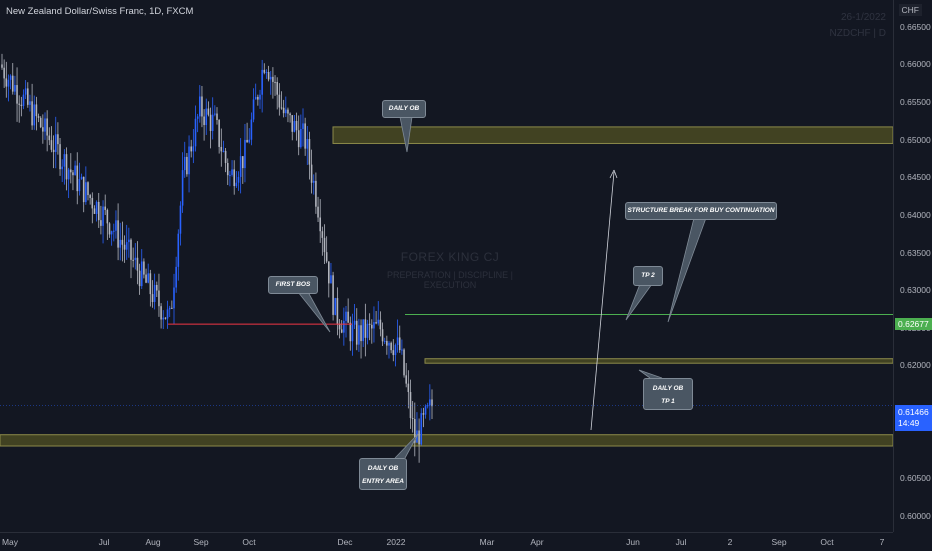 This screenshot has width=932, height=551. I want to click on x-tick-label: 2, so click(730, 542).